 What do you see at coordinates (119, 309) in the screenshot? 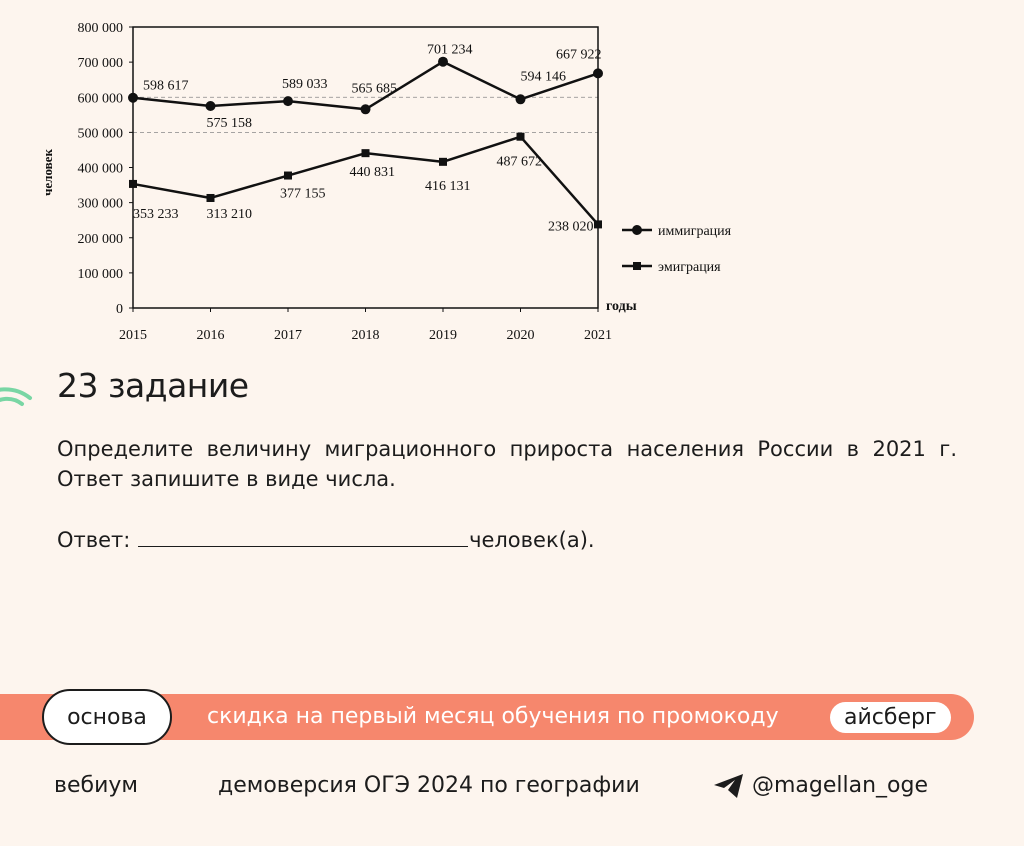
I see `y-tick-label: 0` at bounding box center [119, 309].